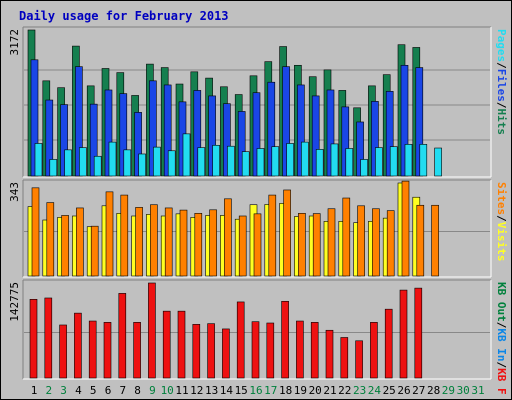 Image resolution: width=512 pixels, height=400 pixels. What do you see at coordinates (196, 390) in the screenshot?
I see `day-label: 12` at bounding box center [196, 390].